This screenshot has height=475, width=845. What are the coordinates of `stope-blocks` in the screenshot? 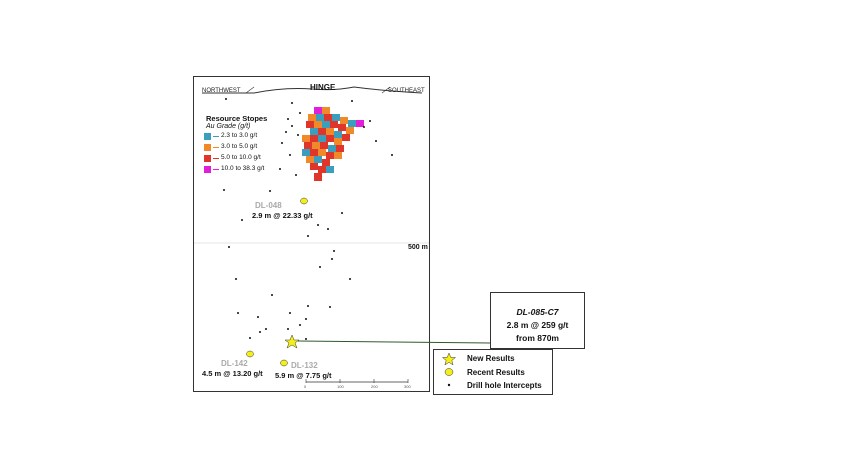 It's located at (333, 144).